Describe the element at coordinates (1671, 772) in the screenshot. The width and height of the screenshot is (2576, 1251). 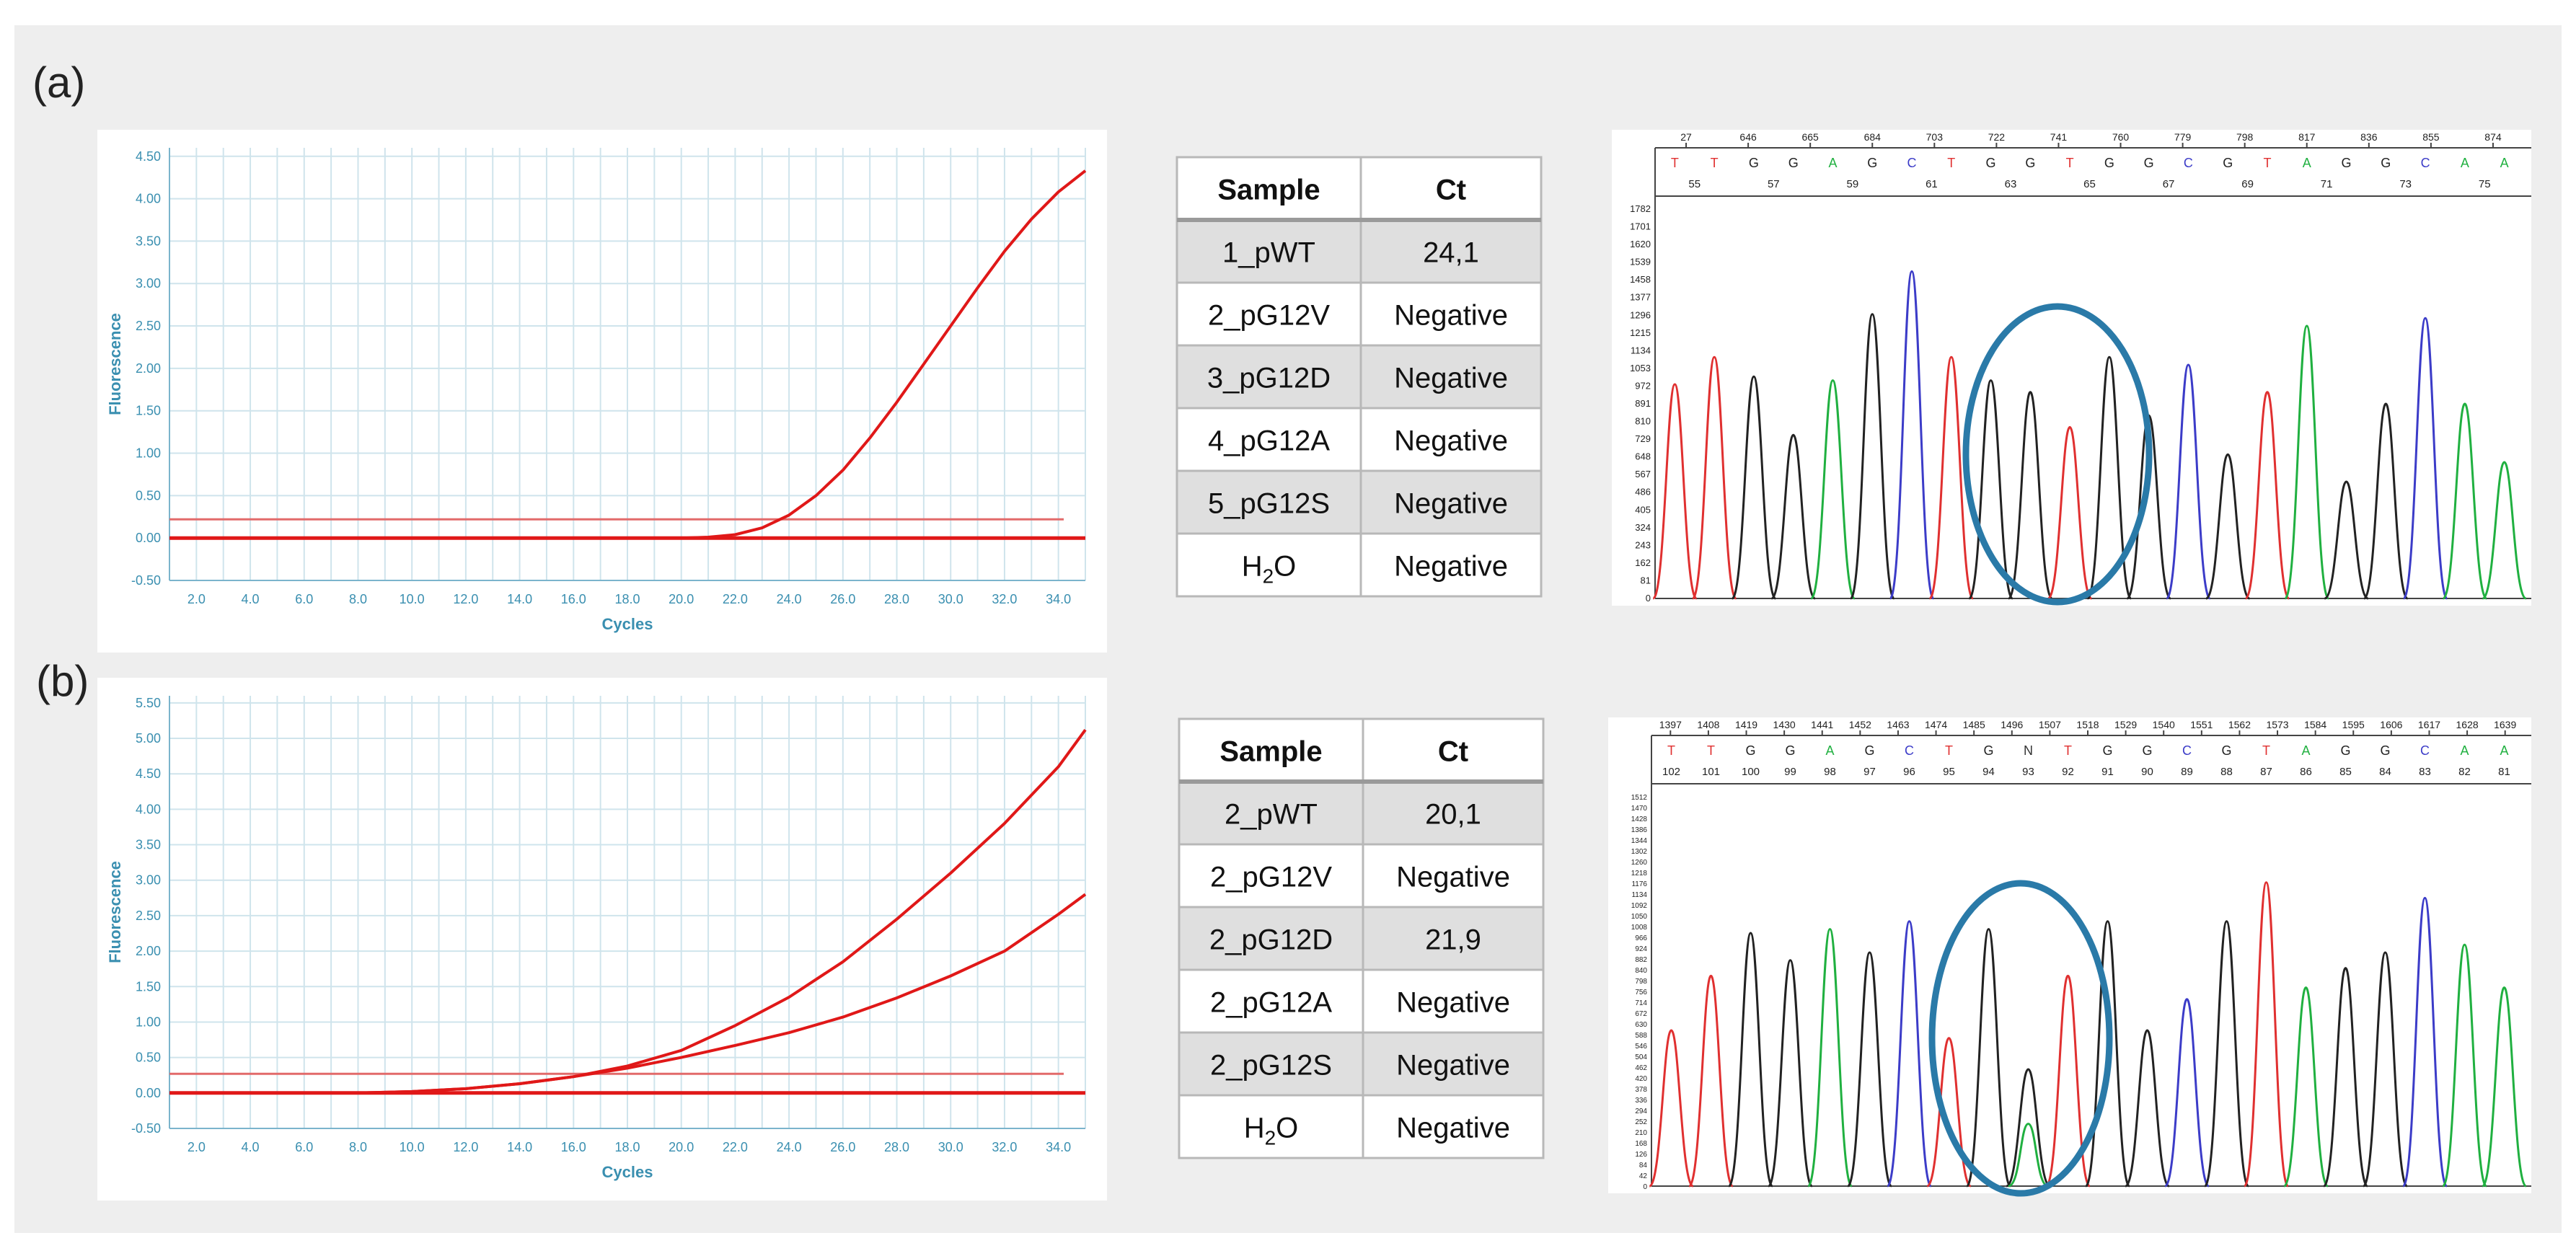
I see `base-number: 102` at that location.